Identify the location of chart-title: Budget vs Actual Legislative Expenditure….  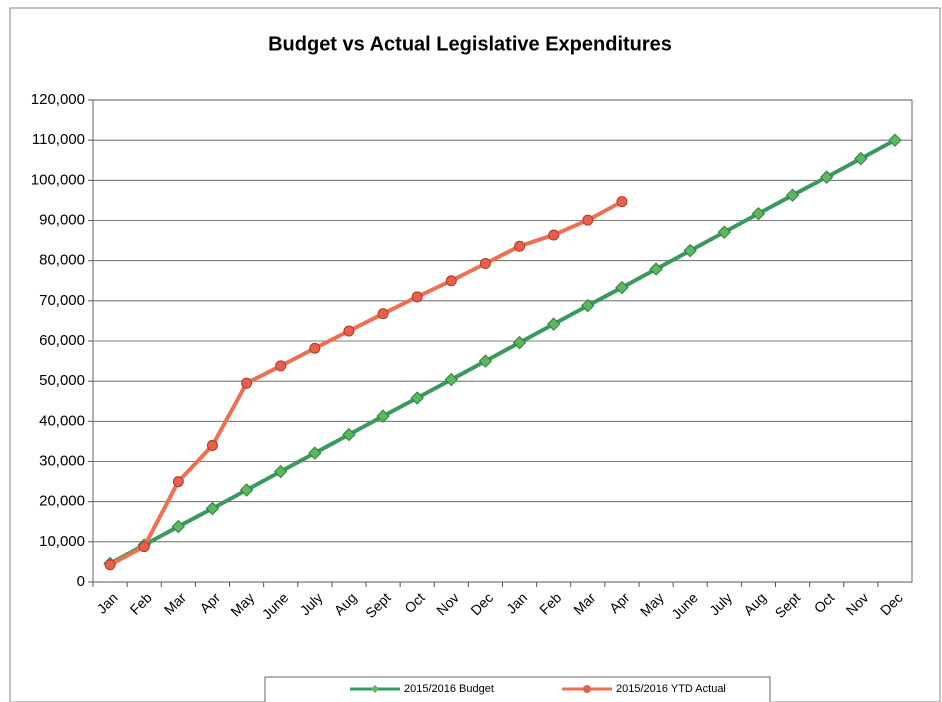
(470, 44).